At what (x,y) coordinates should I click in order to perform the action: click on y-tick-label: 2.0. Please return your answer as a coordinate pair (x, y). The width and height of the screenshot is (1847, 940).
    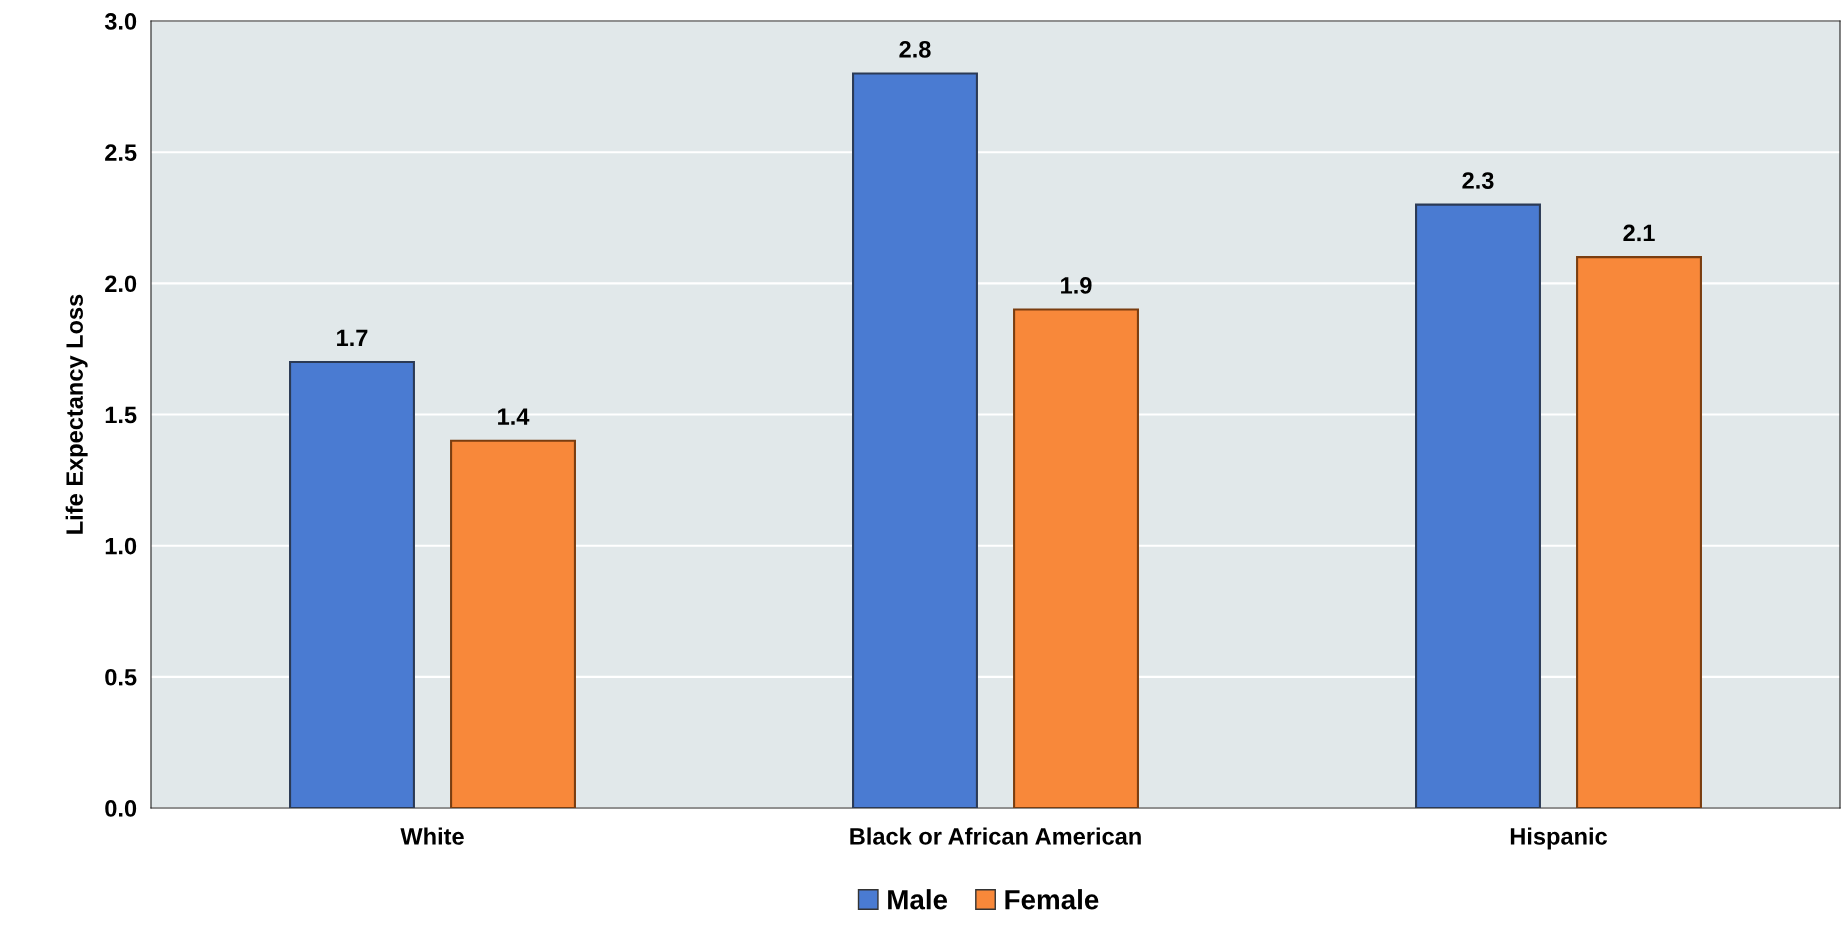
    Looking at the image, I should click on (121, 284).